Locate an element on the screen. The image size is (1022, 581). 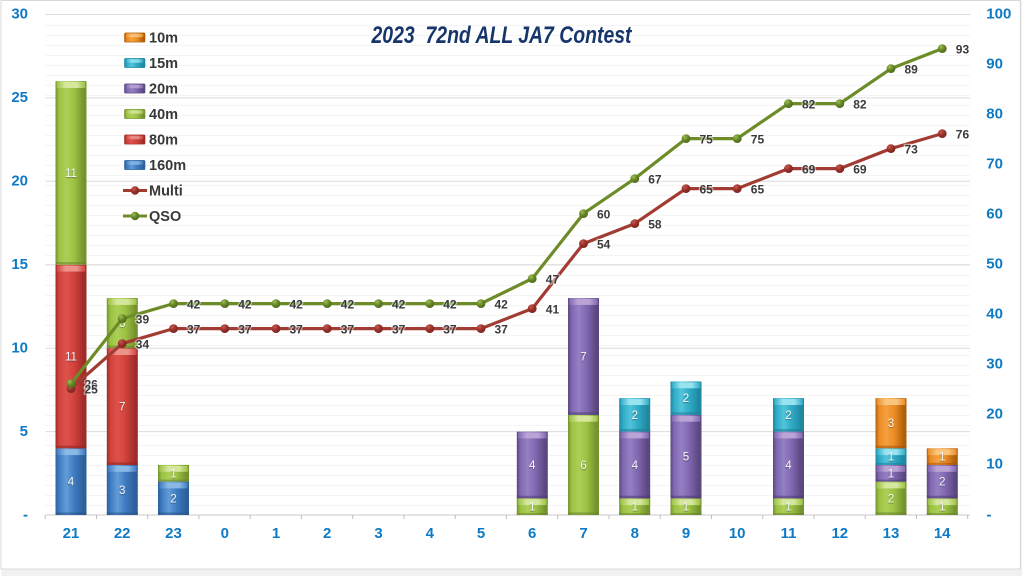
svg-text: 90 is located at coordinates (994, 63).